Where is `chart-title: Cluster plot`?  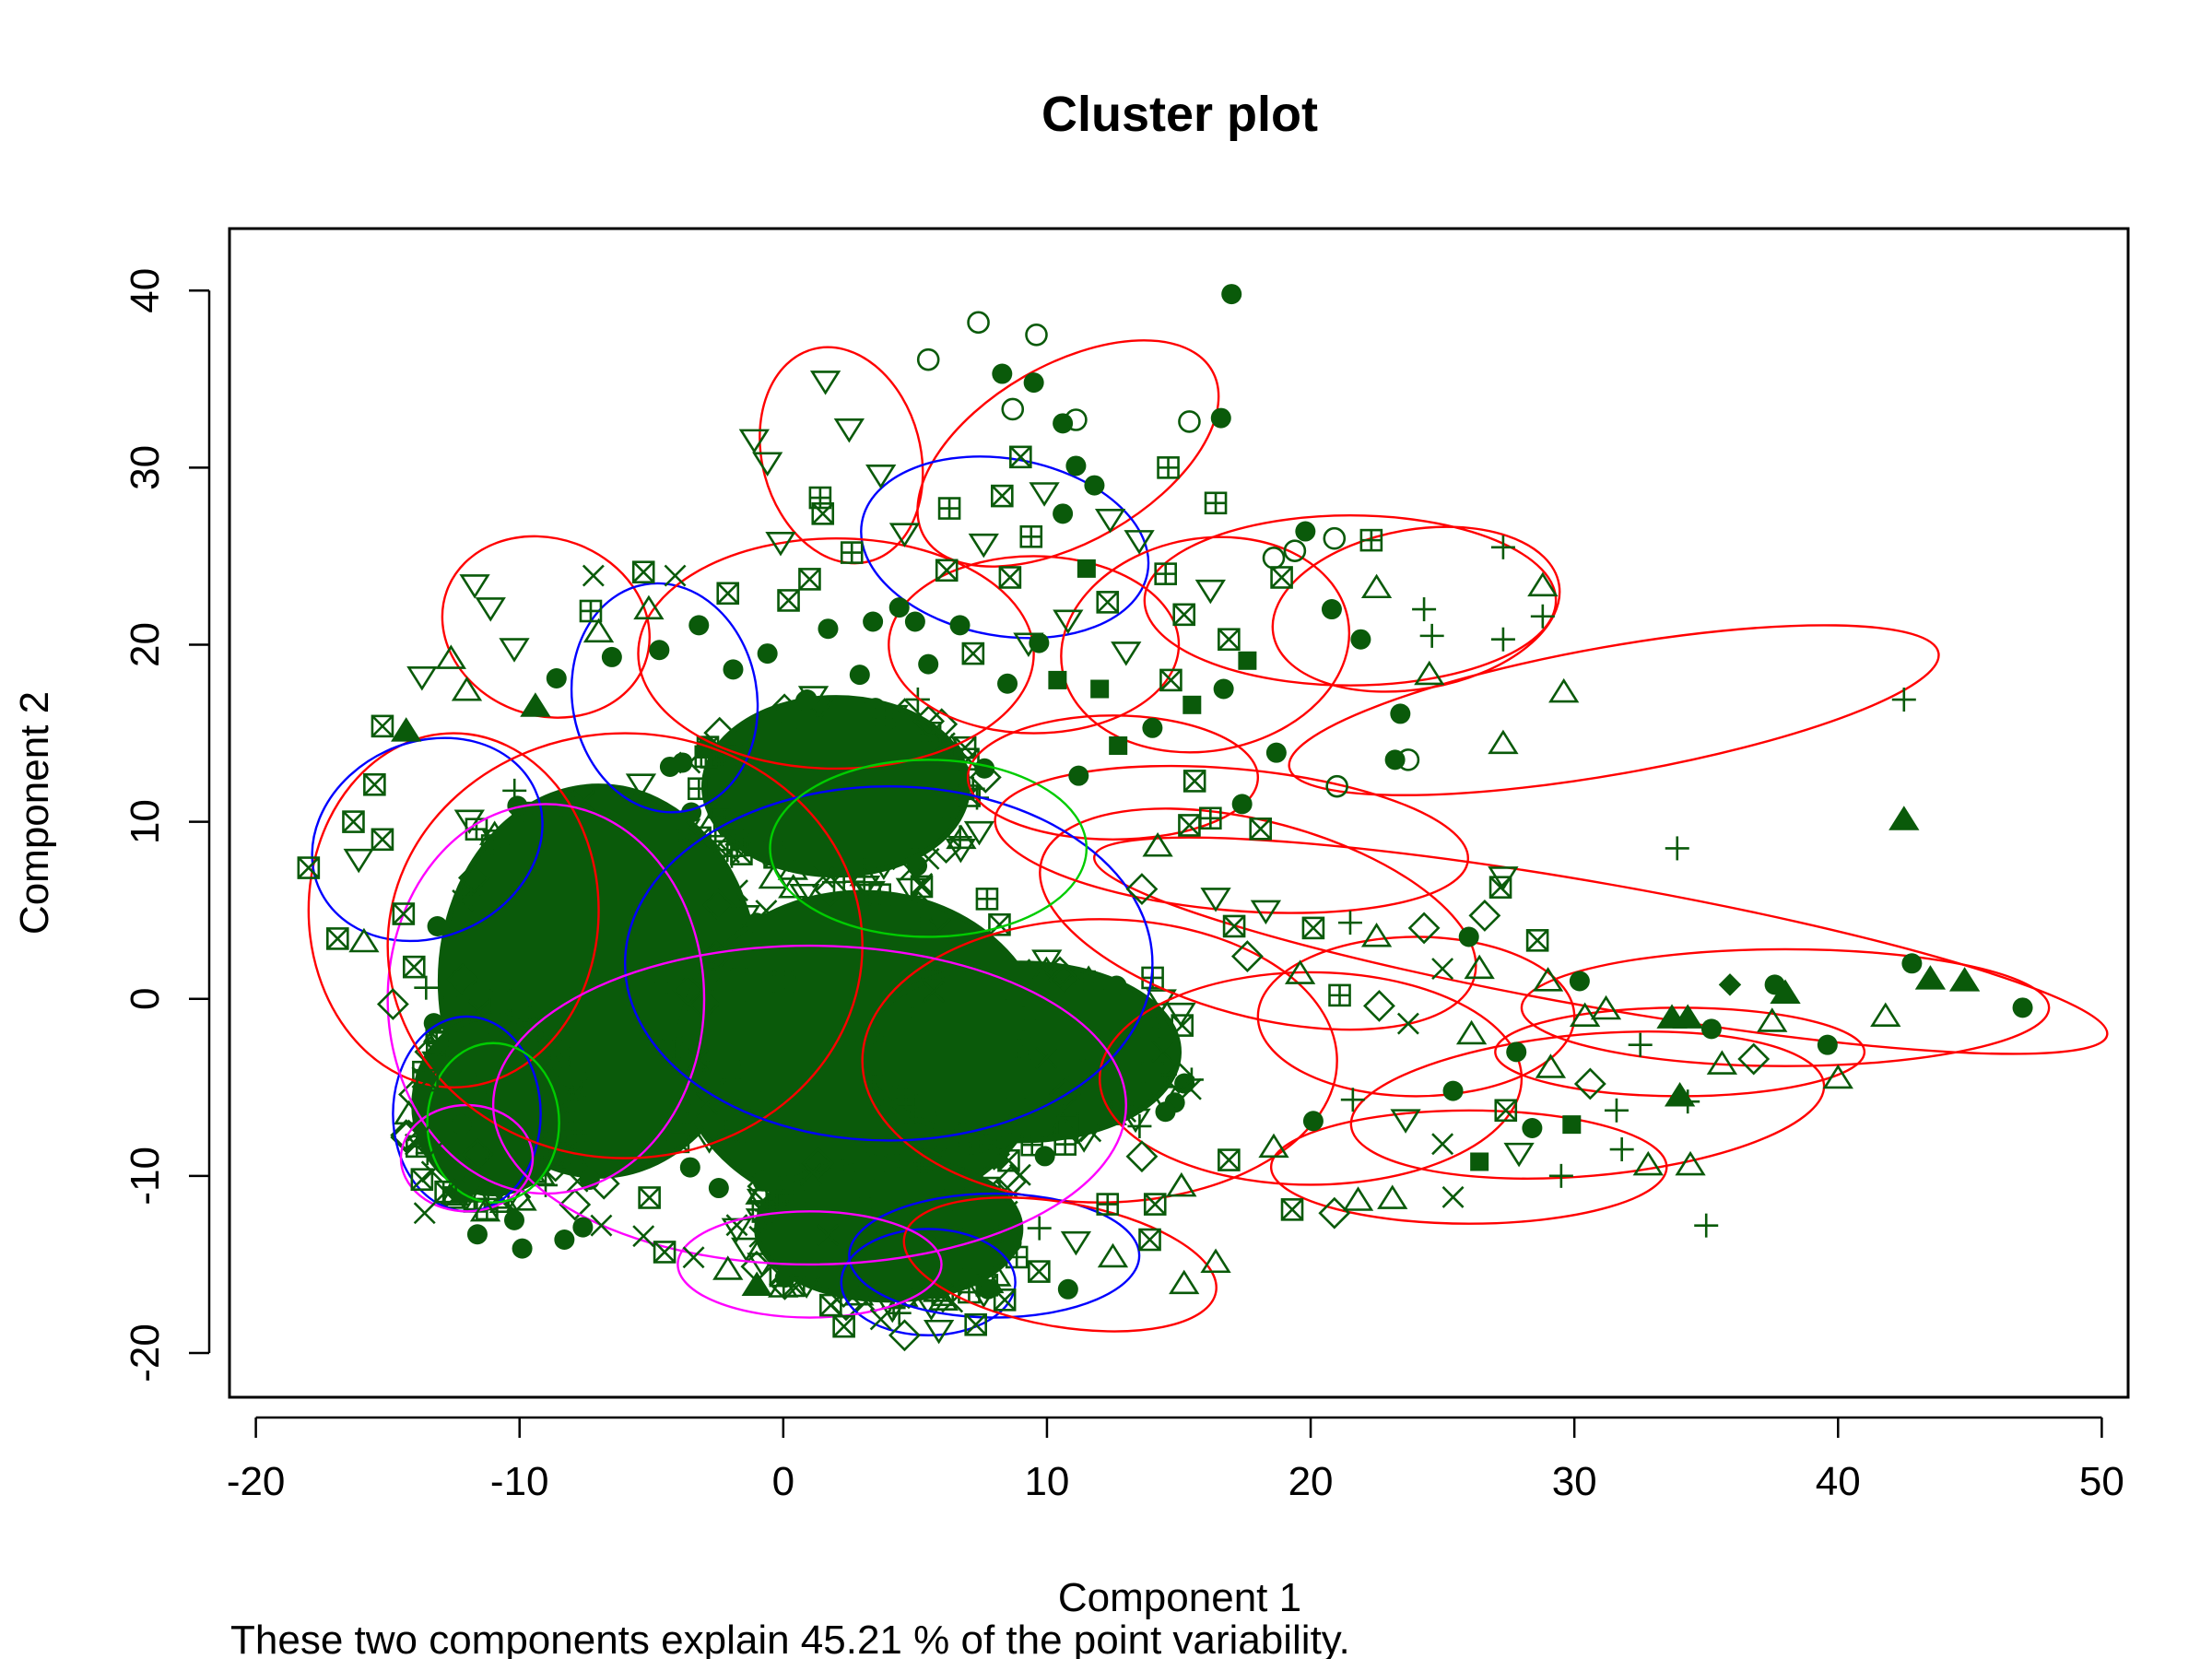
chart-title: Cluster plot is located at coordinates (1179, 114).